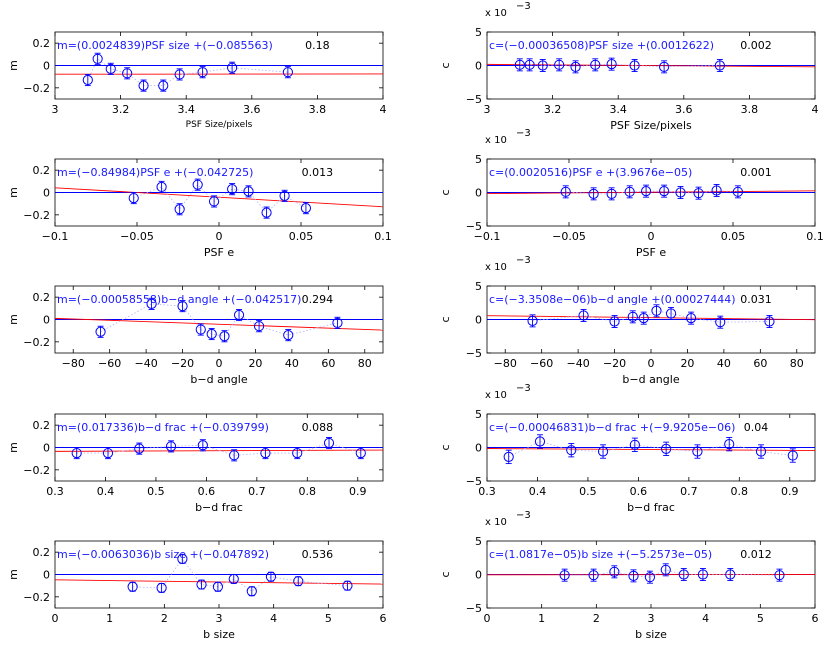 Image resolution: width=830 pixels, height=646 pixels. What do you see at coordinates (318, 109) in the screenshot?
I see `x-tick-label: 3.8` at bounding box center [318, 109].